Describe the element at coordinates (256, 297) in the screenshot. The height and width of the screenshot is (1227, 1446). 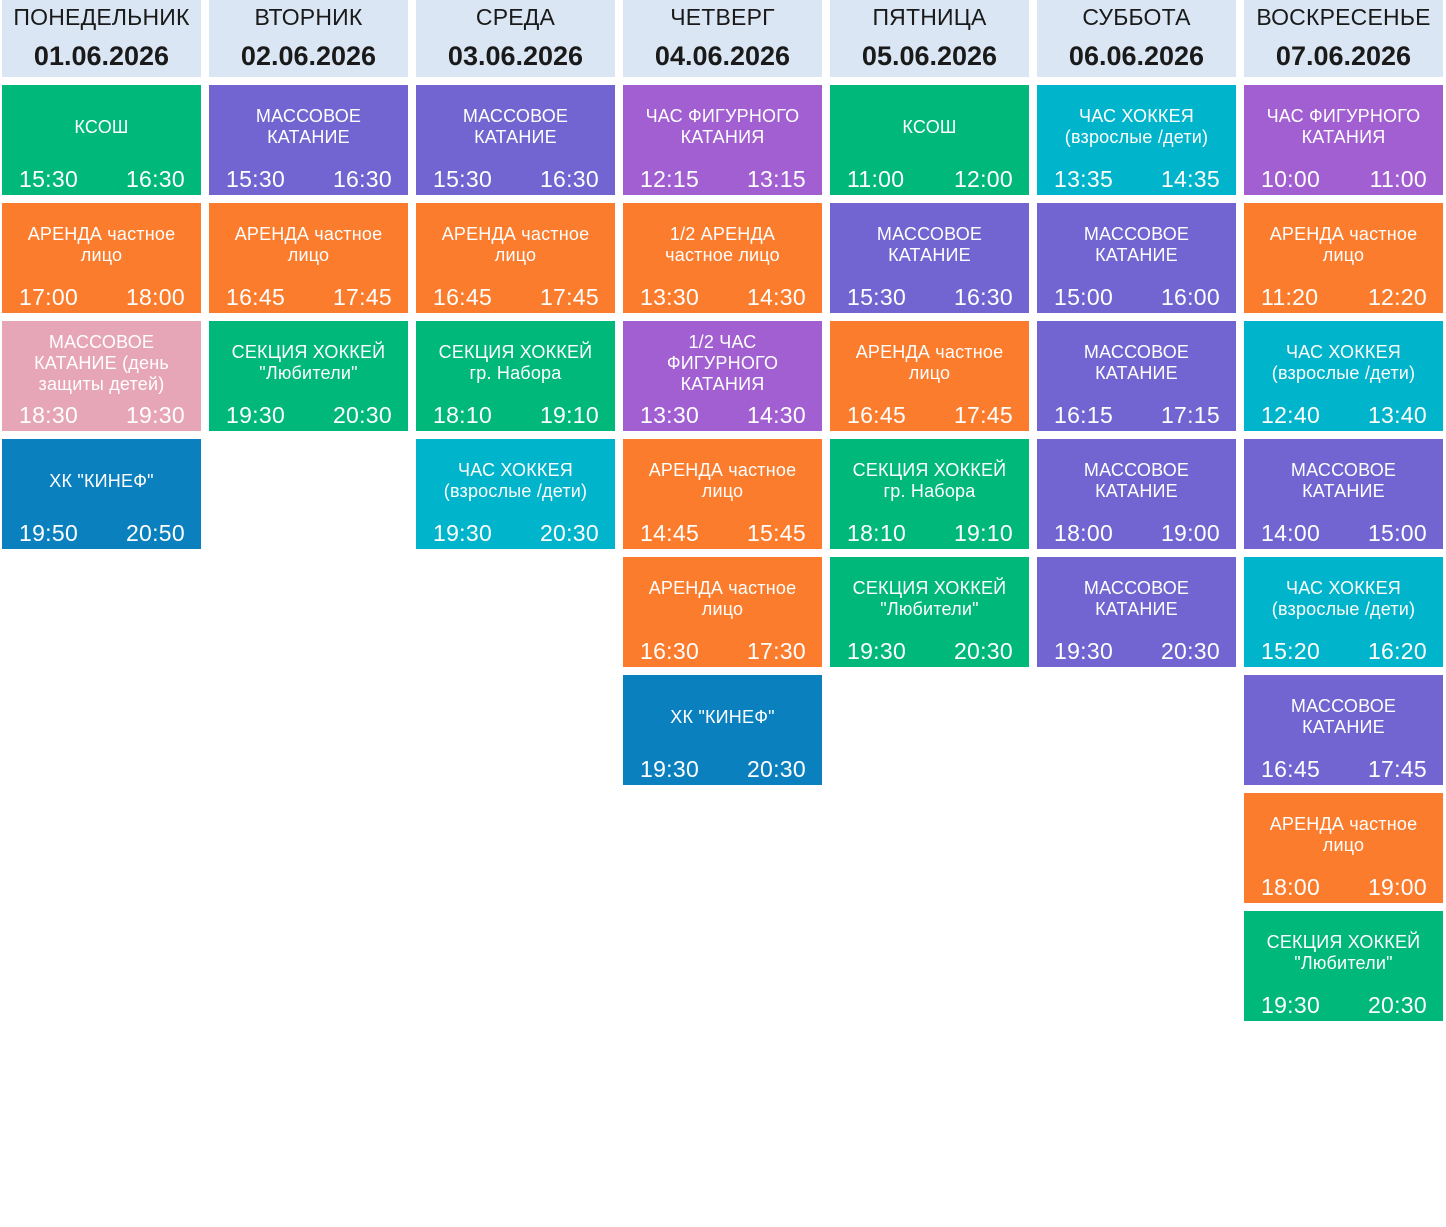
I see `session-start-time: 16:45` at that location.